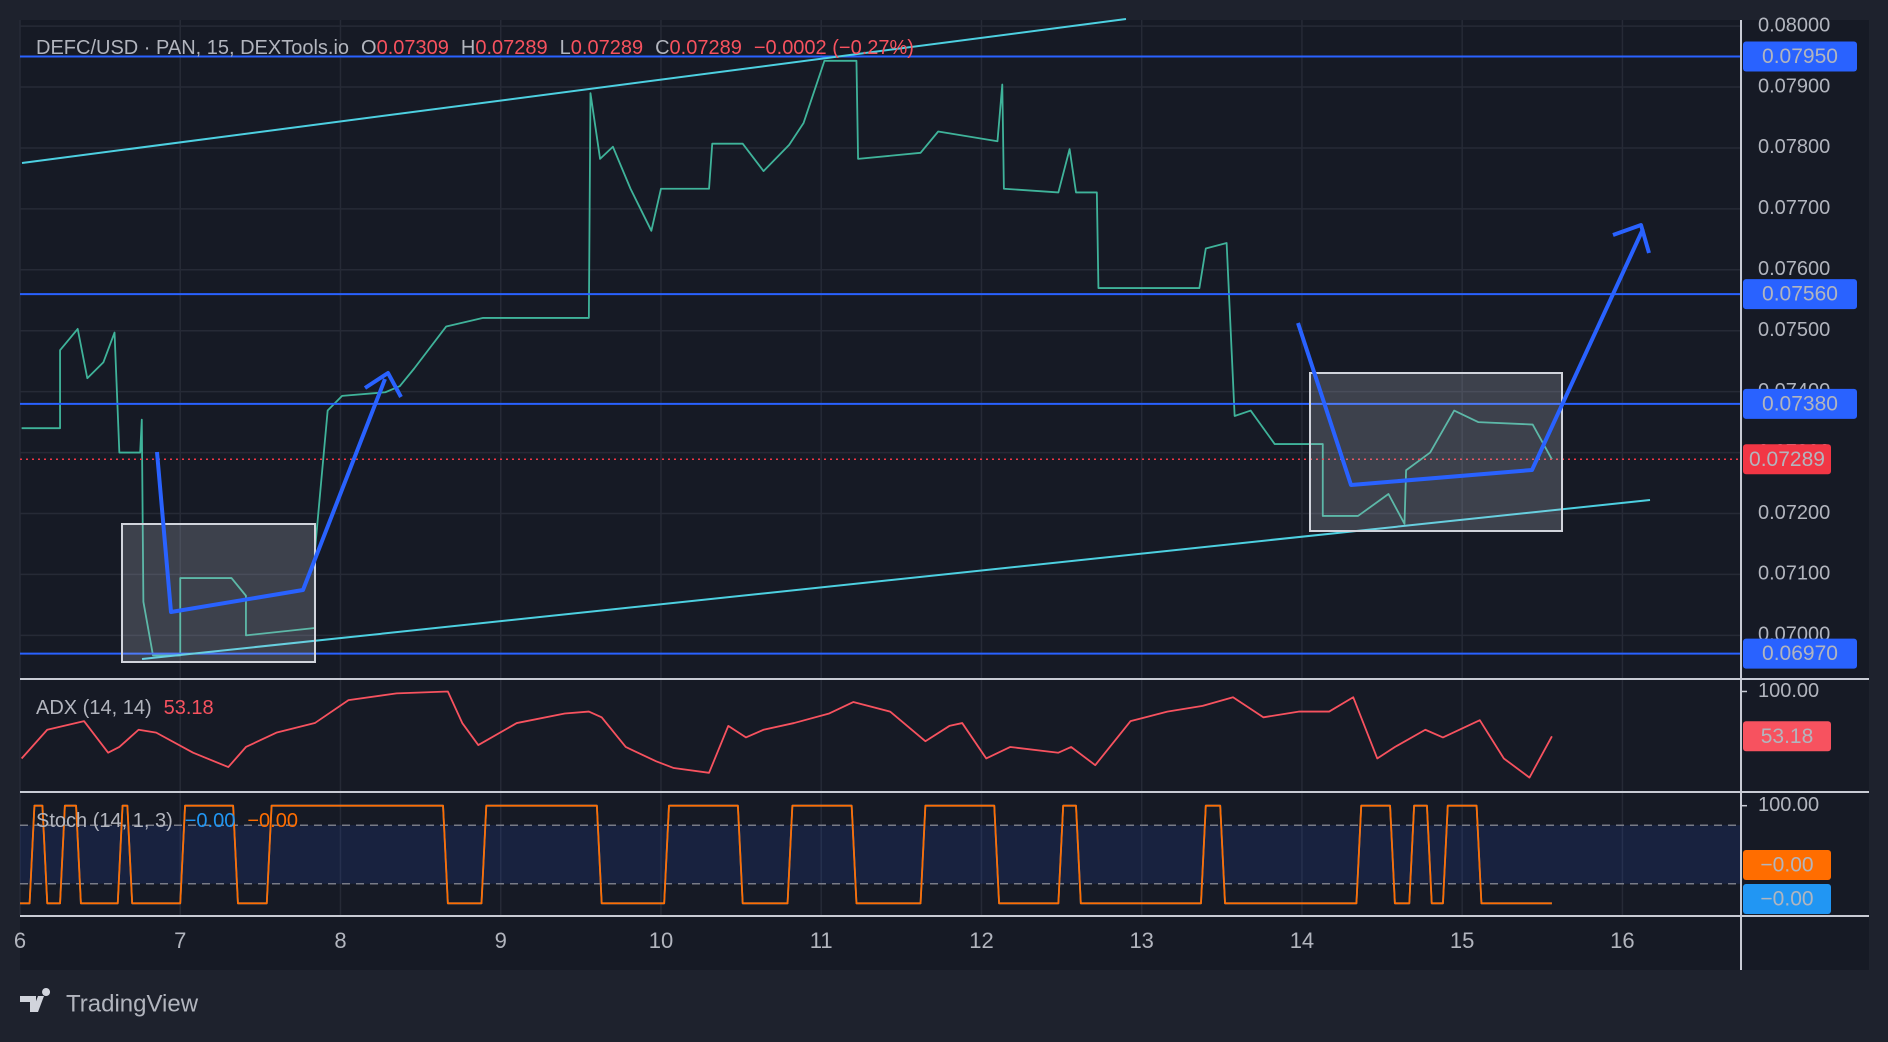 This screenshot has width=1888, height=1042. Describe the element at coordinates (1436, 452) in the screenshot. I see `range-box` at that location.